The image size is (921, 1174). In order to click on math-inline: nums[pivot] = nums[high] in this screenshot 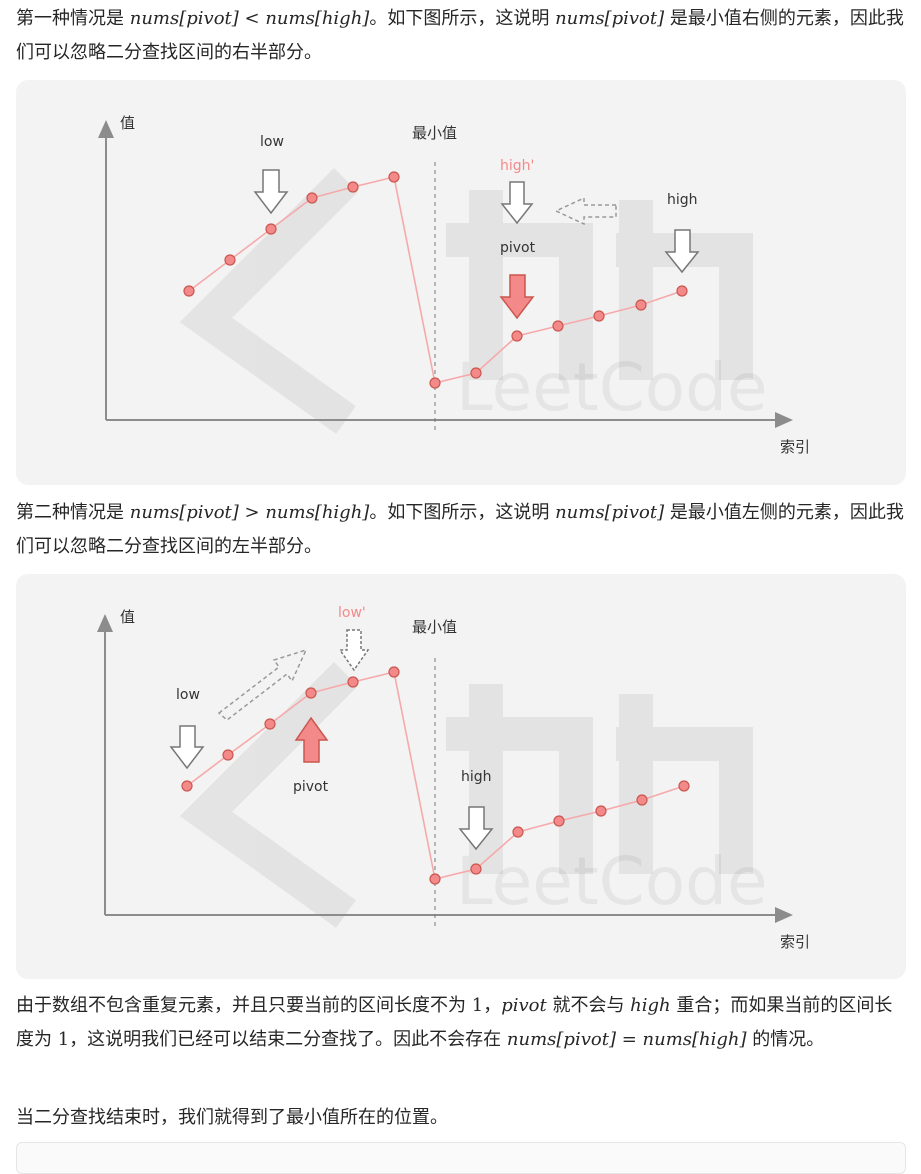, I will do `click(626, 1039)`.